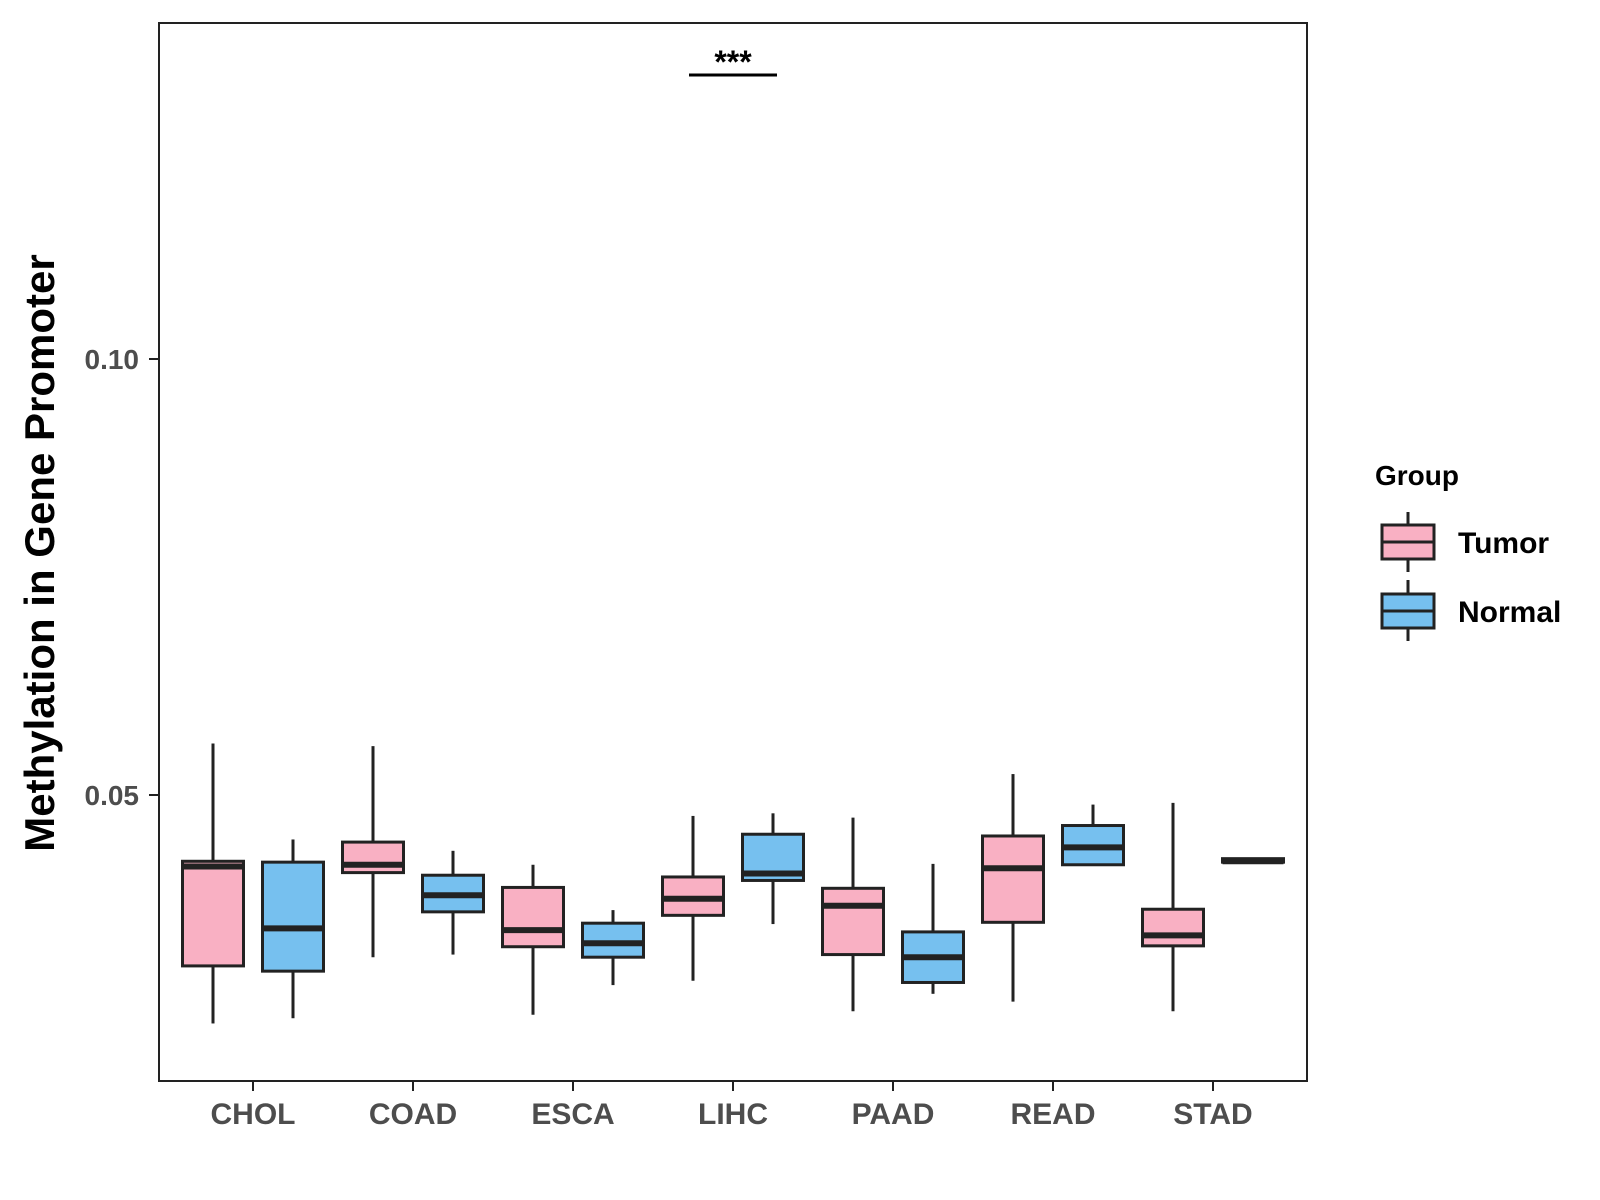  Describe the element at coordinates (112, 795) in the screenshot. I see `y-tick-label-0: 0.05` at that location.